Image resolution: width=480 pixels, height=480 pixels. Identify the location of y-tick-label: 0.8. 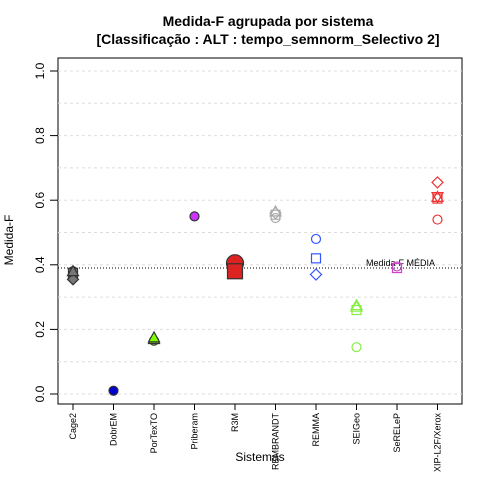
(40, 135).